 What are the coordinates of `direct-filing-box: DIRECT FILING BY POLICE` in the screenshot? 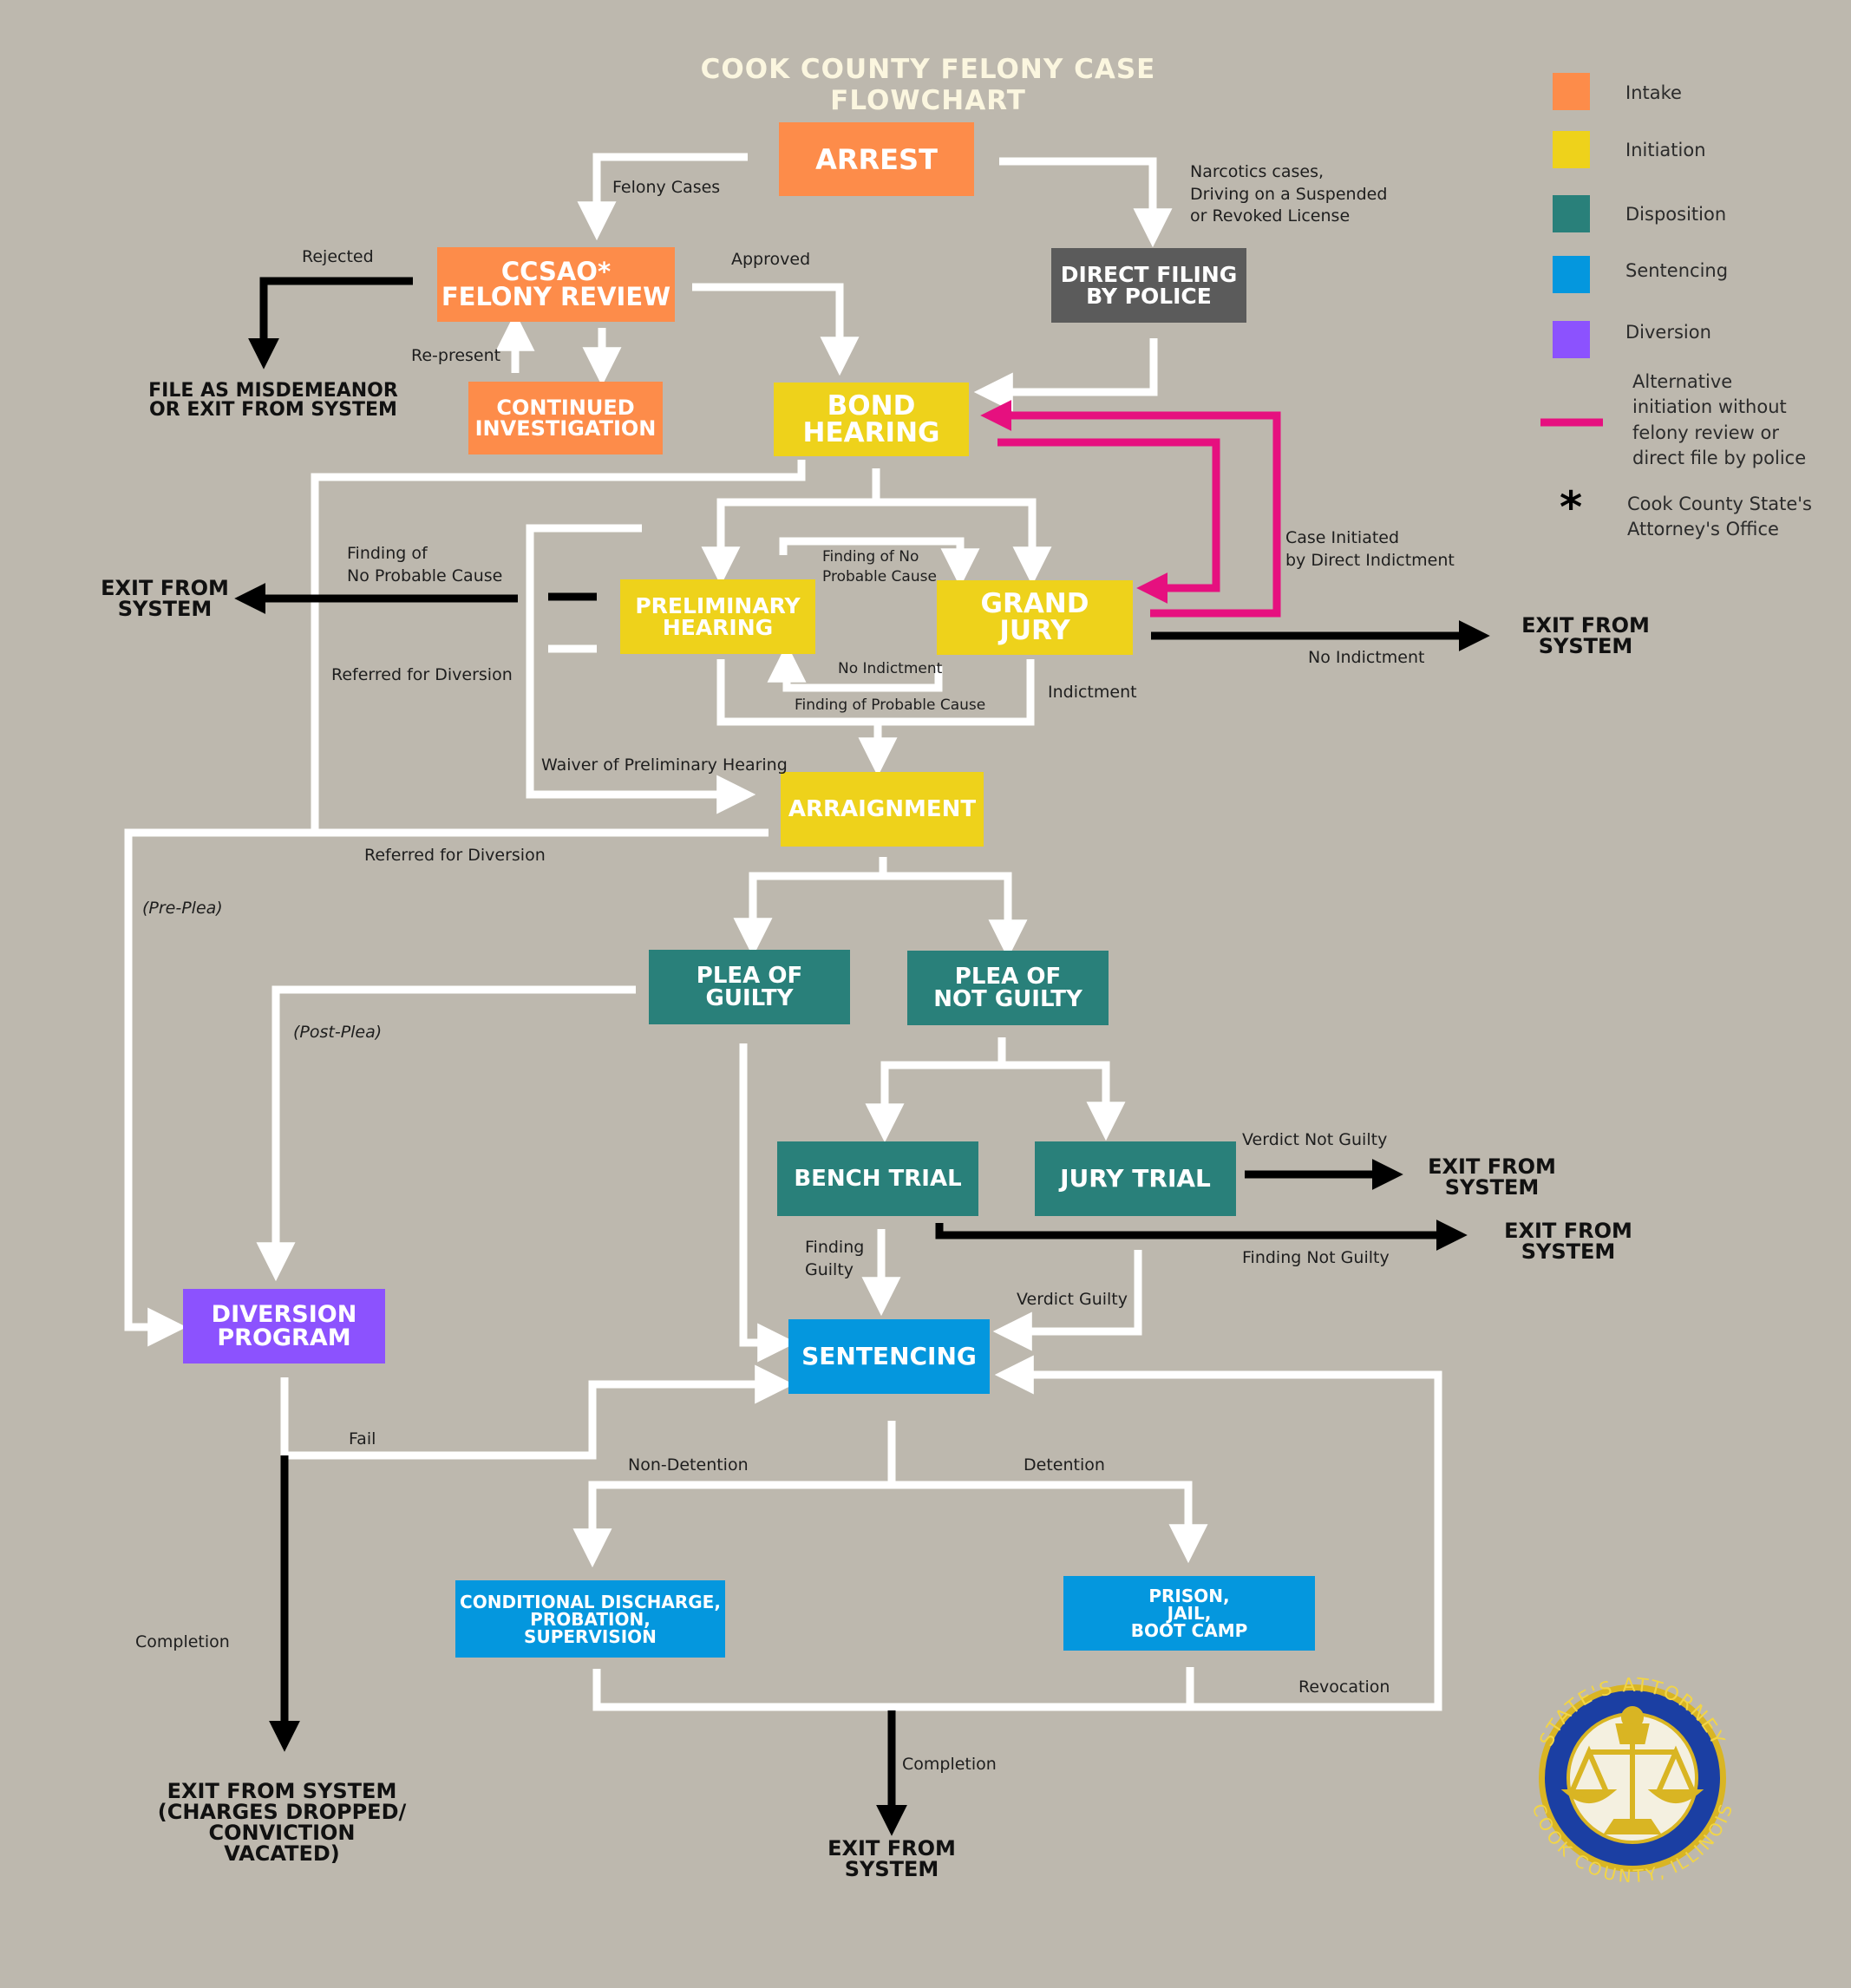 It's located at (1148, 285).